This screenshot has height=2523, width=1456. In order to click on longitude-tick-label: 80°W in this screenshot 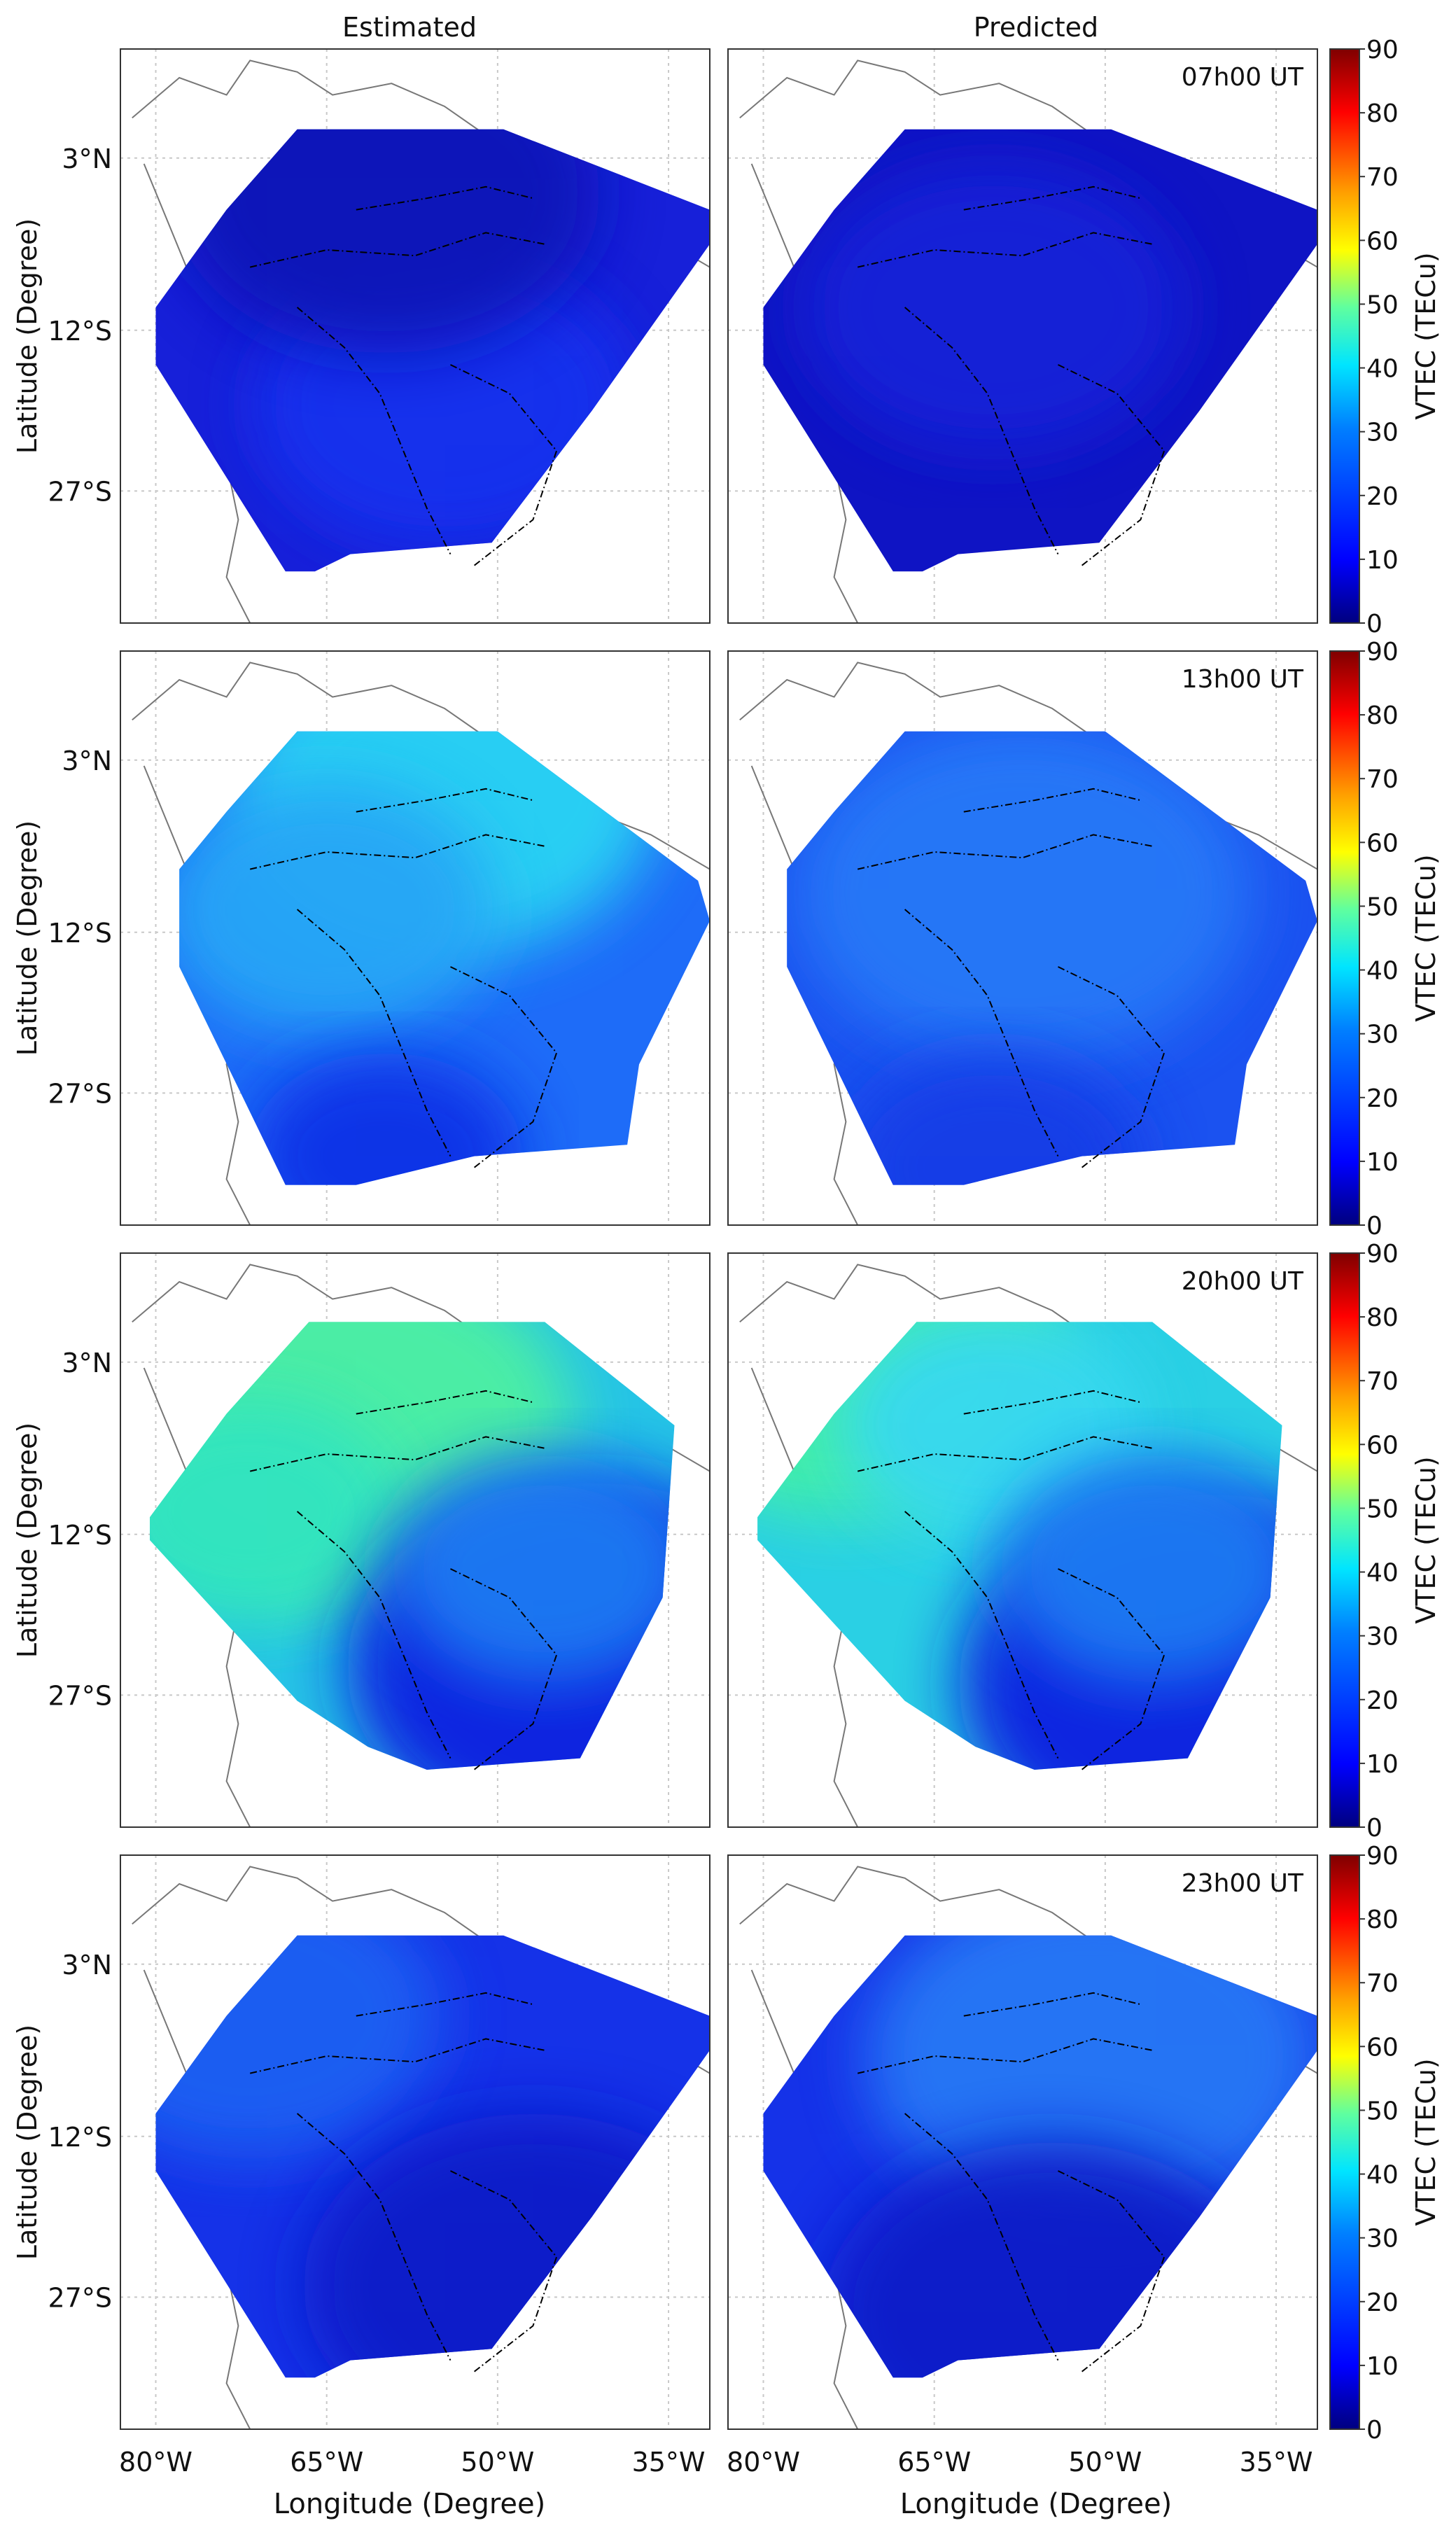, I will do `click(155, 2462)`.